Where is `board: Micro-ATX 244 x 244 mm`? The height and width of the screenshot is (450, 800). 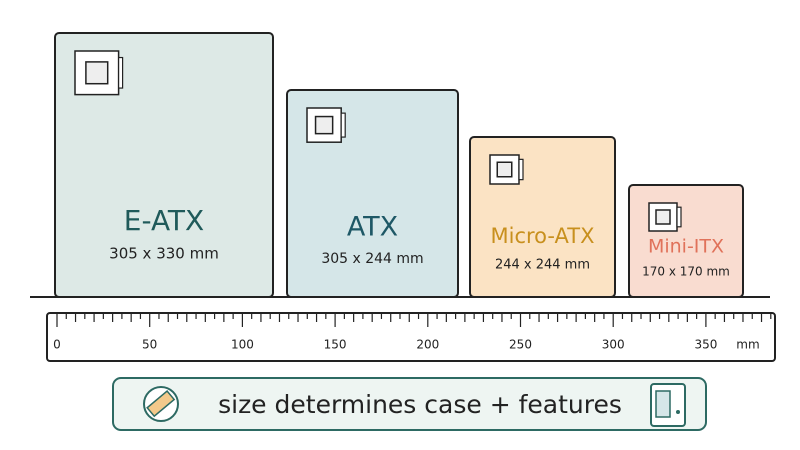
board: Micro-ATX 244 x 244 mm is located at coordinates (542, 217).